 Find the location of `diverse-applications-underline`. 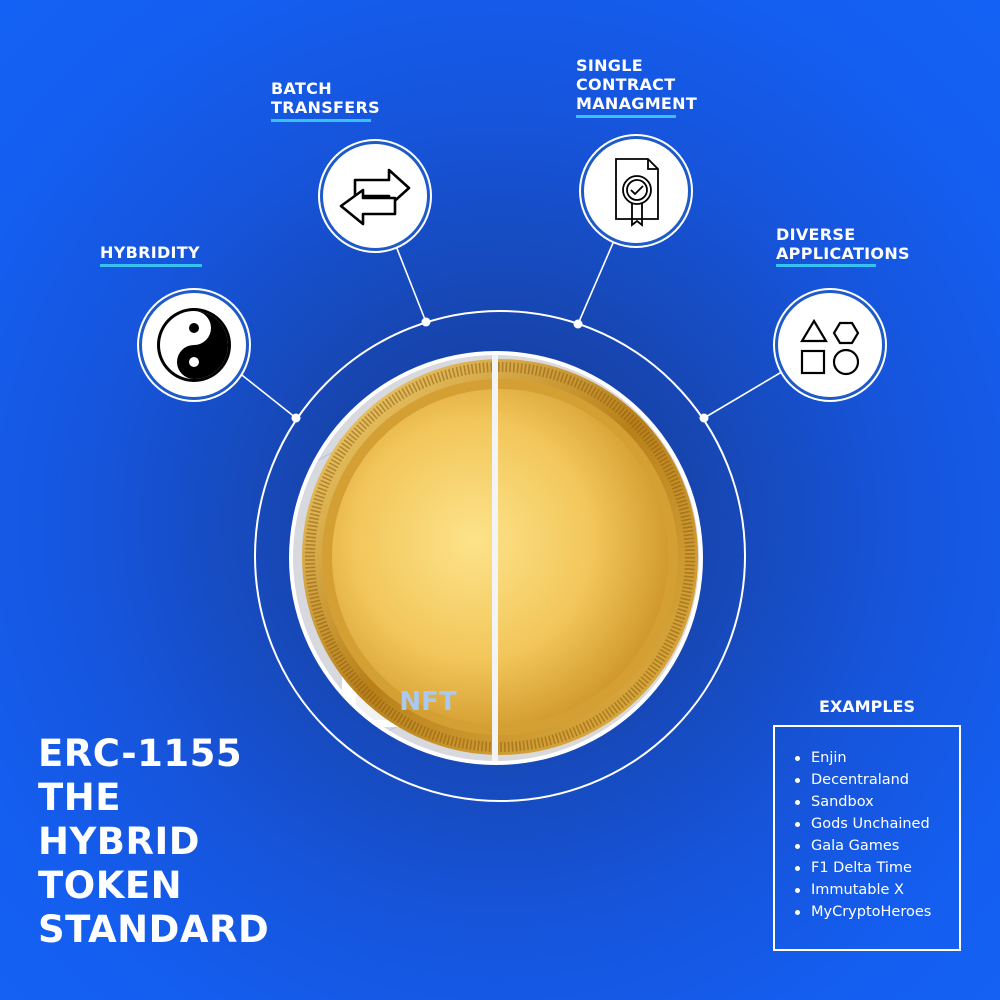

diverse-applications-underline is located at coordinates (826, 265).